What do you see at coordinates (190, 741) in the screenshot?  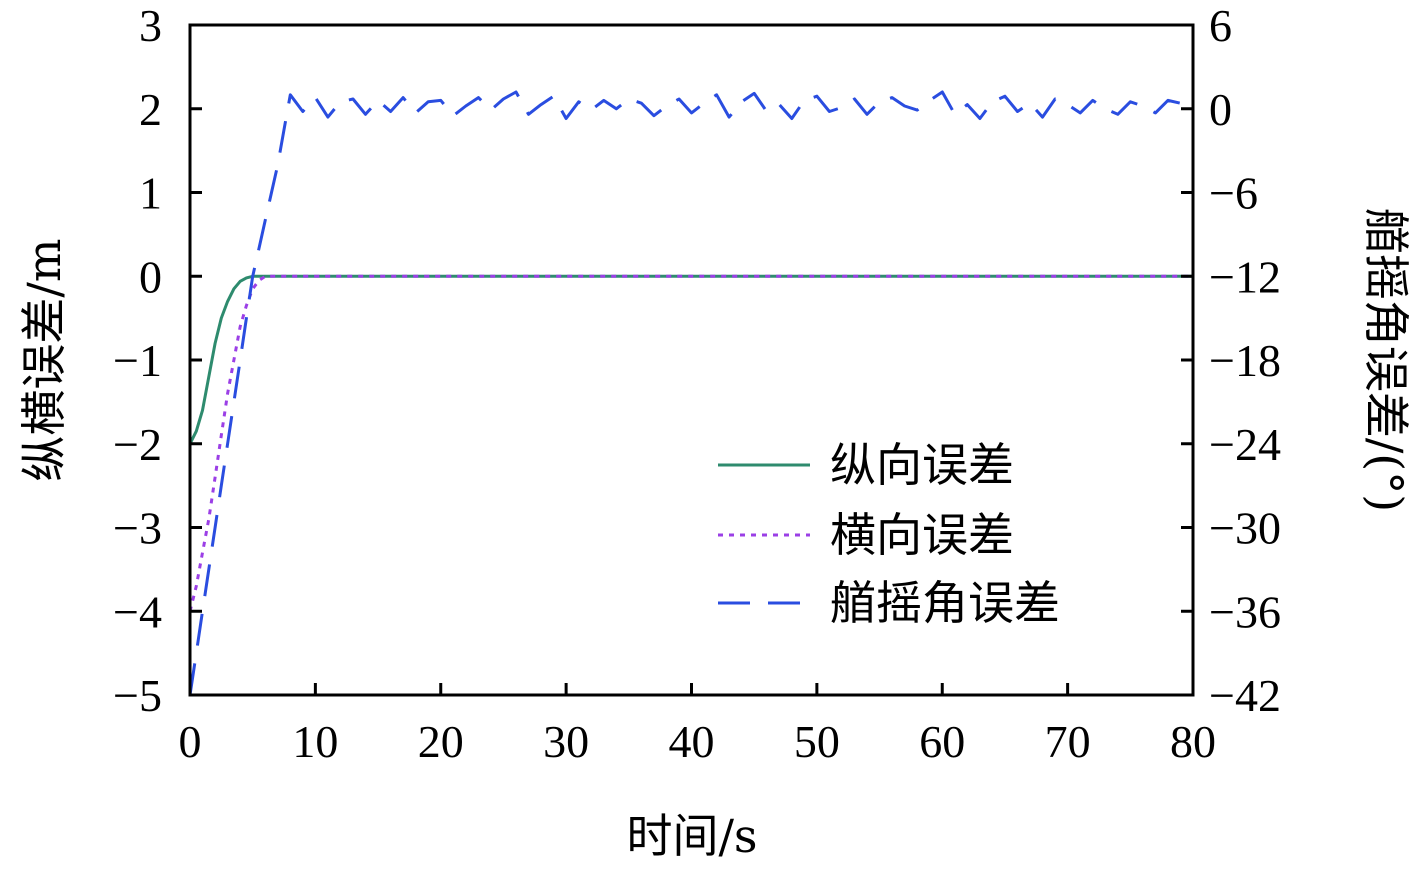 I see `x-tick-label: 0` at bounding box center [190, 741].